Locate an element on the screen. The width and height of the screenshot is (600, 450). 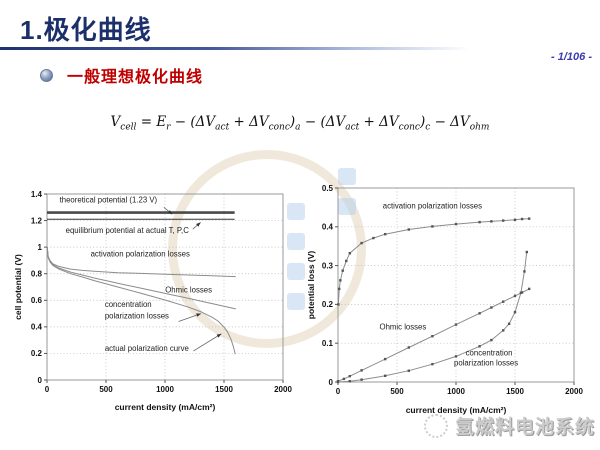
svg-text: 1.2 is located at coordinates (37, 220).